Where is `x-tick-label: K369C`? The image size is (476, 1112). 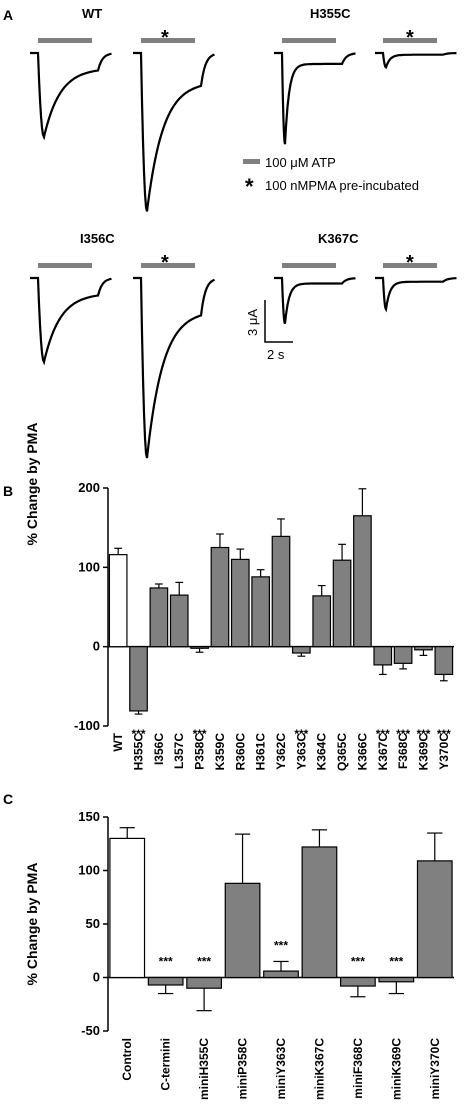
x-tick-label: K369C is located at coordinates (423, 752).